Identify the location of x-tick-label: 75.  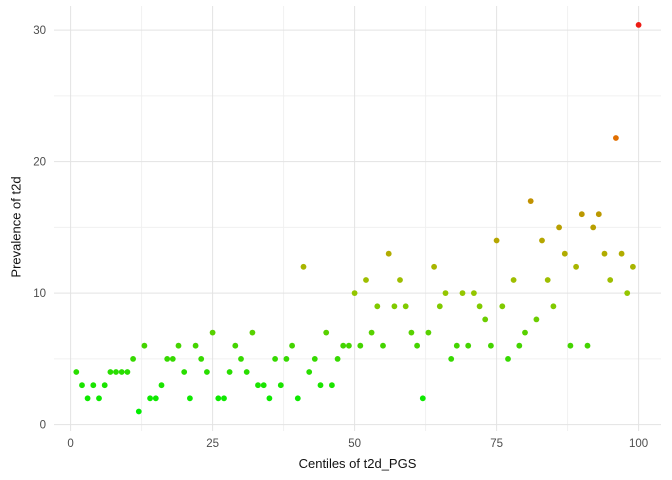
(496, 444).